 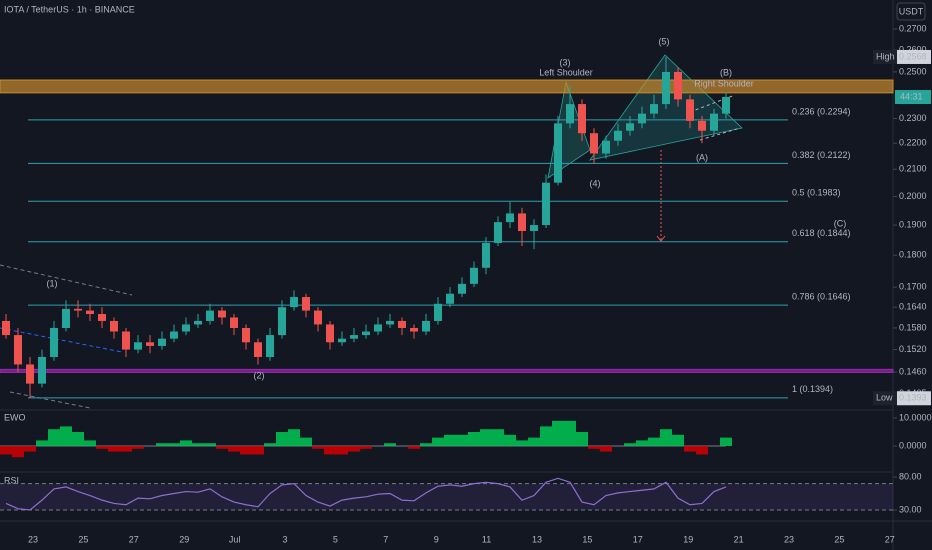 What do you see at coordinates (595, 183) in the screenshot?
I see `annotation: (4)` at bounding box center [595, 183].